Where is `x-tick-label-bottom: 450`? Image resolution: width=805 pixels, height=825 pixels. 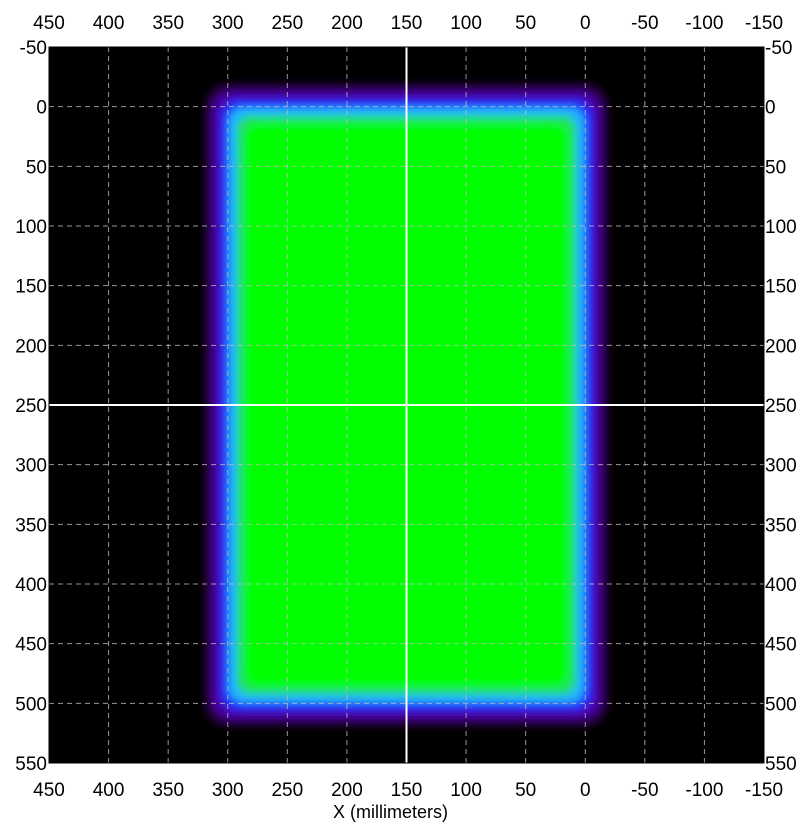
x-tick-label-bottom: 450 is located at coordinates (49, 790).